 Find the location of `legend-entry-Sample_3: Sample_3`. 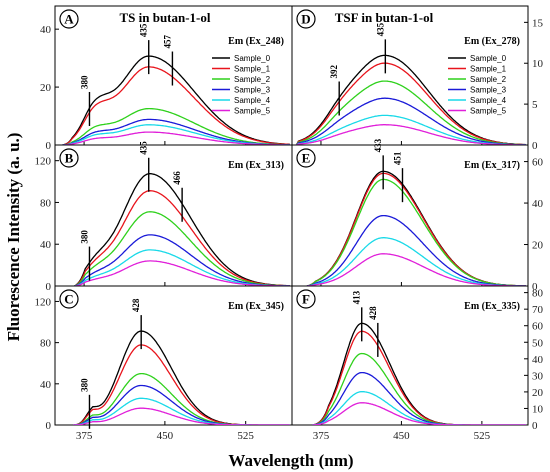

legend-entry-Sample_3: Sample_3 is located at coordinates (252, 90).